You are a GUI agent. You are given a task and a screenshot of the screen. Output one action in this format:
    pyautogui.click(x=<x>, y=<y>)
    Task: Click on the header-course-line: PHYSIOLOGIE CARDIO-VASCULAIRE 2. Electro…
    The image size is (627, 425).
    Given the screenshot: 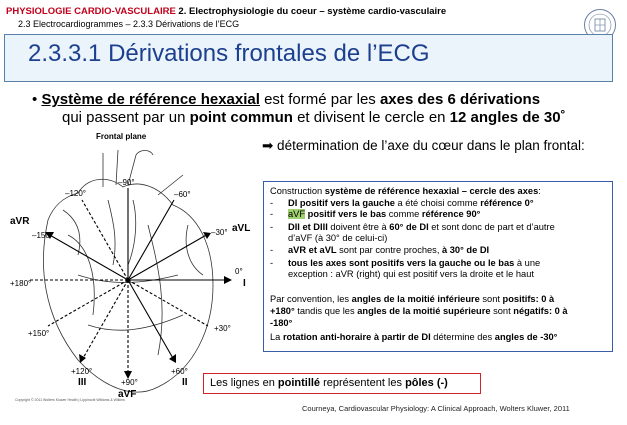 What is the action you would take?
    pyautogui.click(x=226, y=11)
    